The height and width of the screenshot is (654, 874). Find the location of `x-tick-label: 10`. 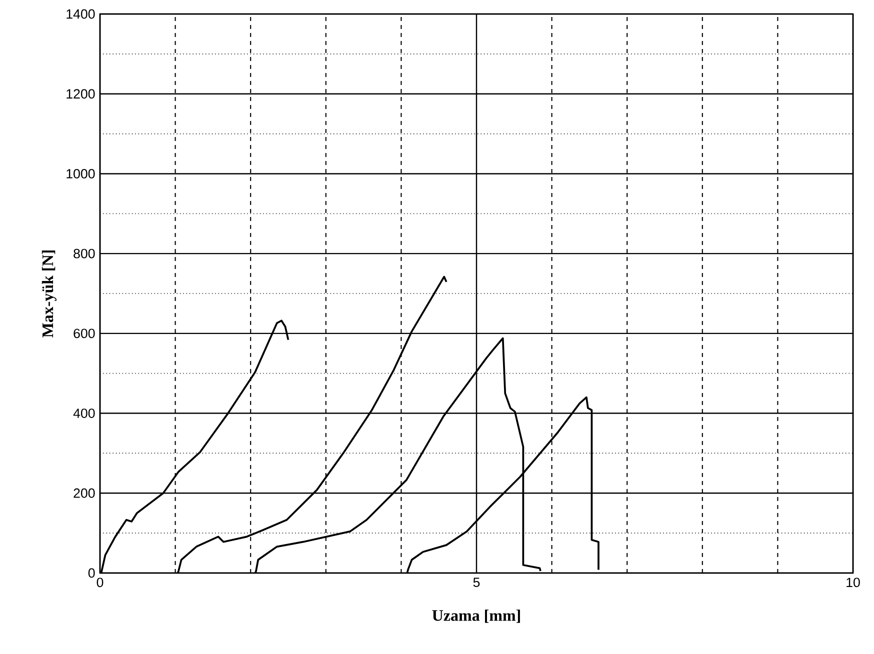

x-tick-label: 10 is located at coordinates (853, 583).